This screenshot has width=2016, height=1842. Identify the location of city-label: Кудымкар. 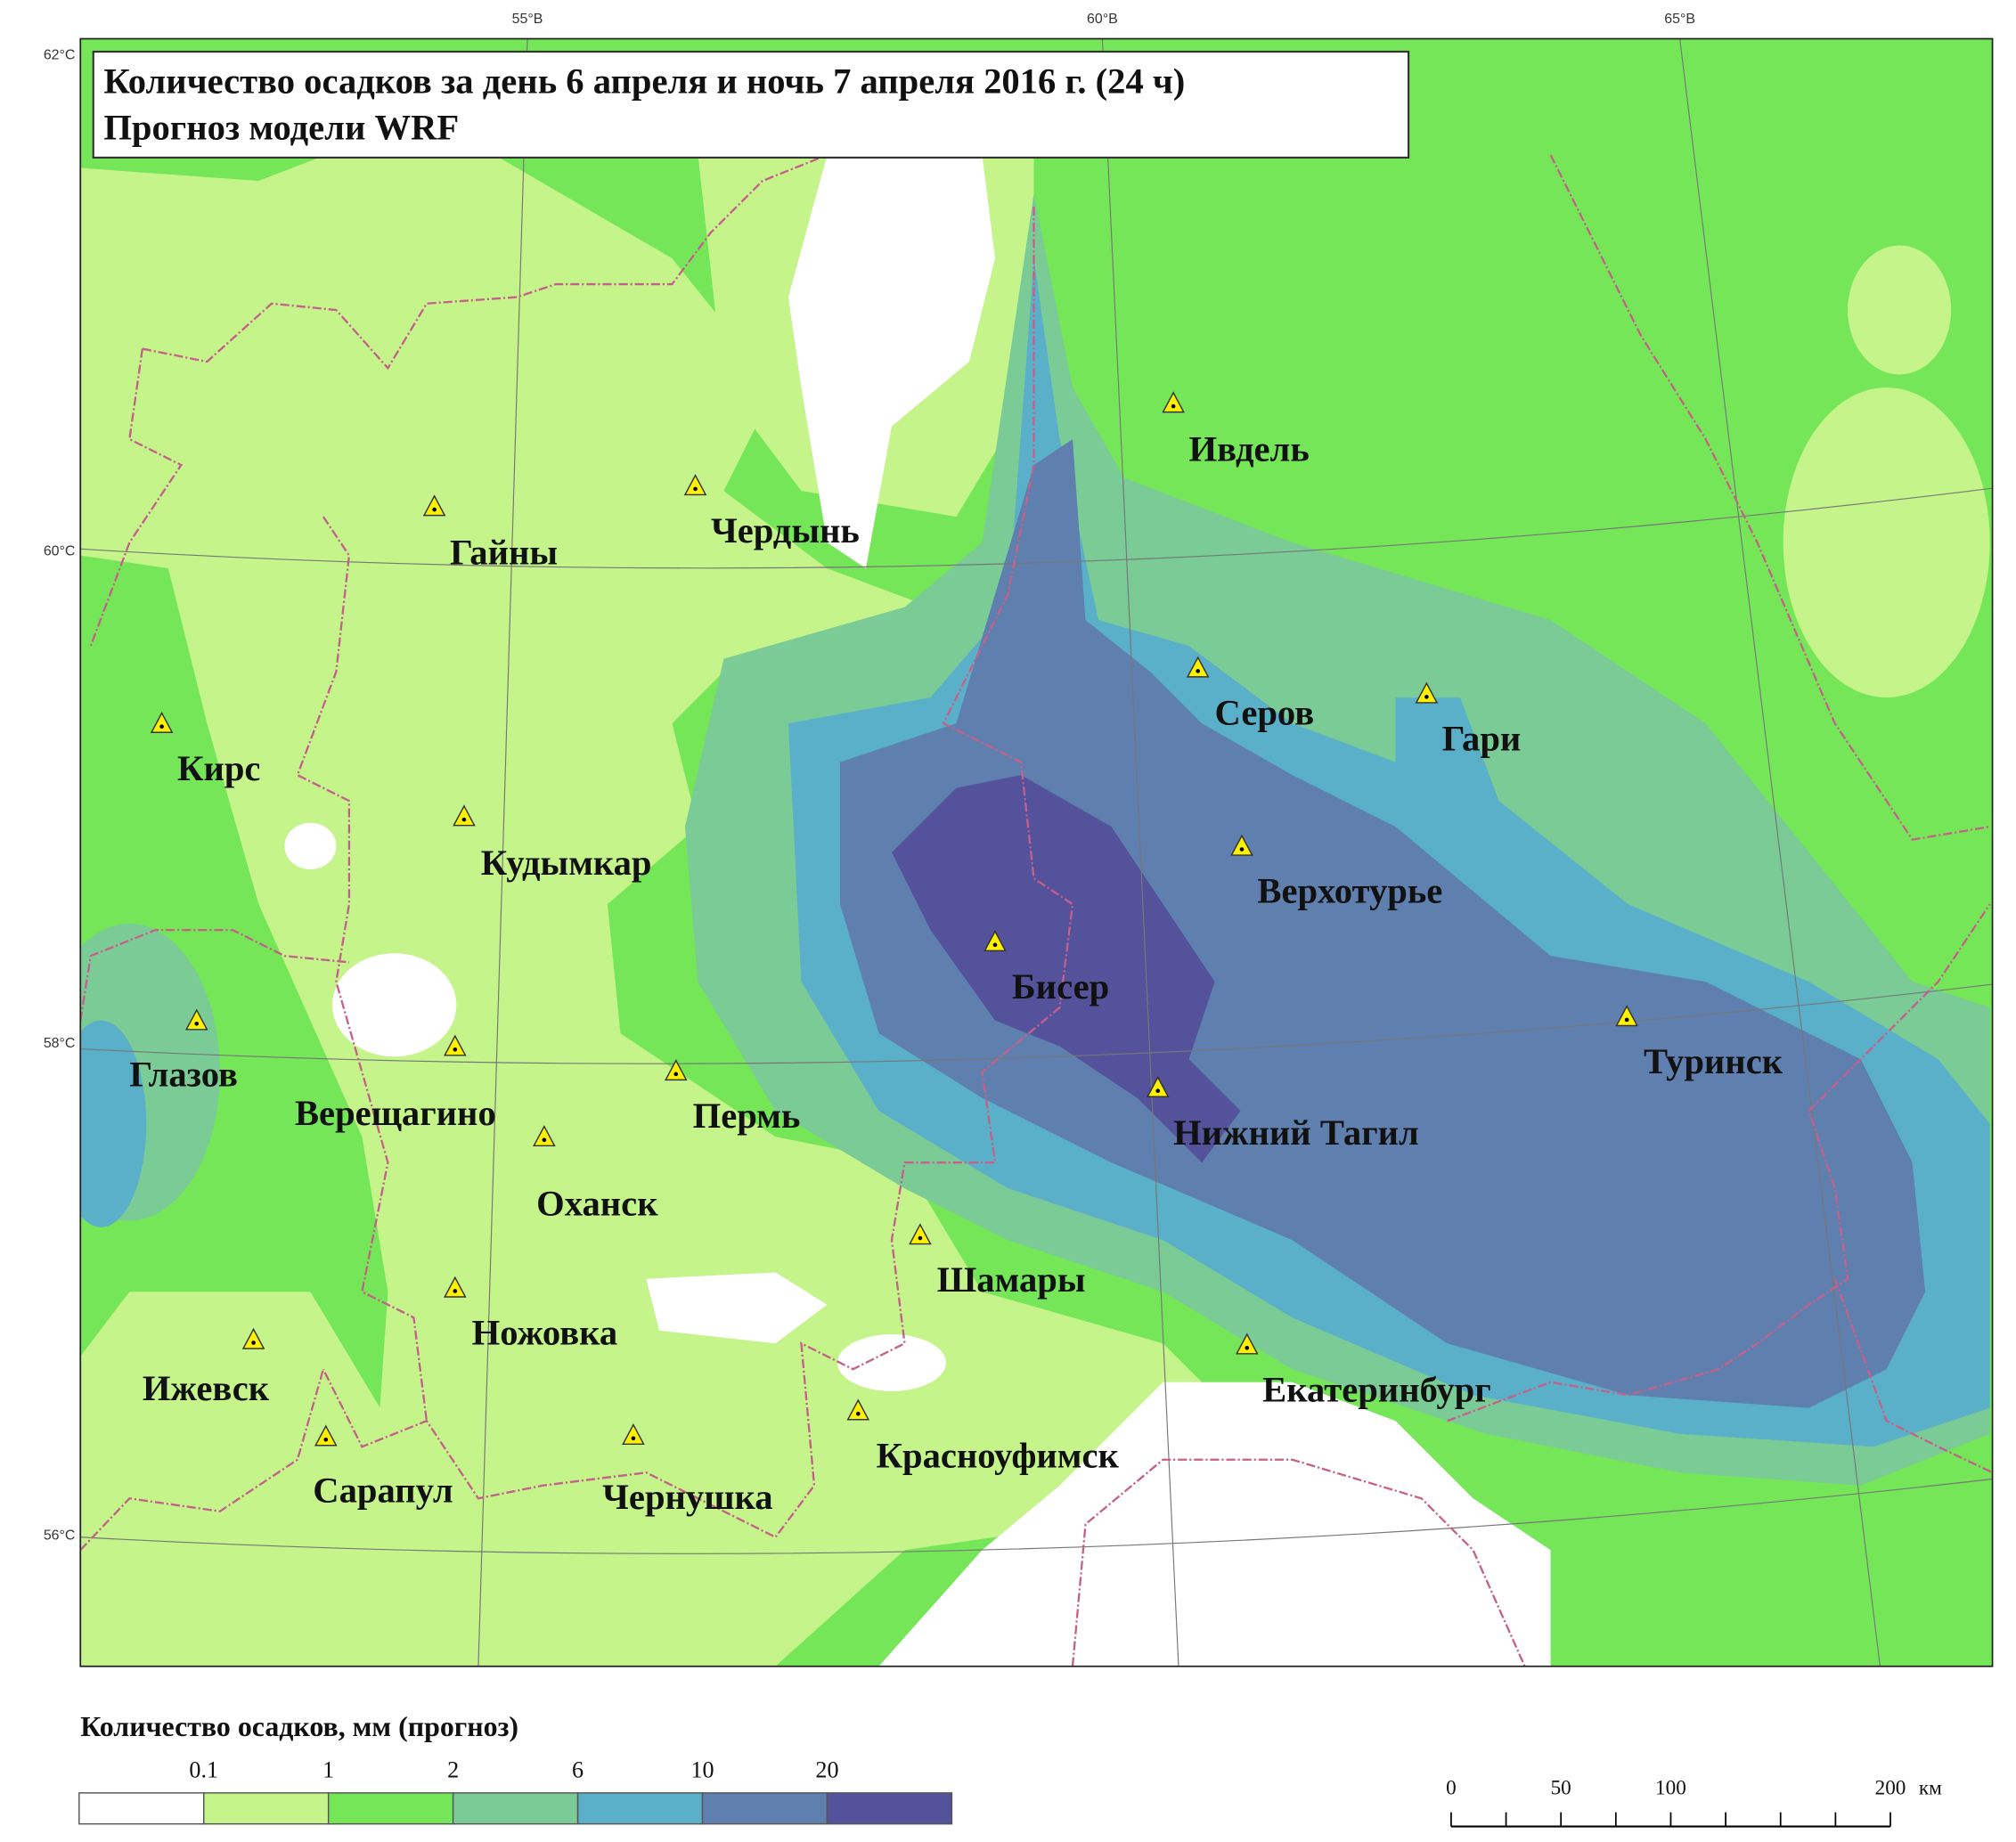
(566, 863).